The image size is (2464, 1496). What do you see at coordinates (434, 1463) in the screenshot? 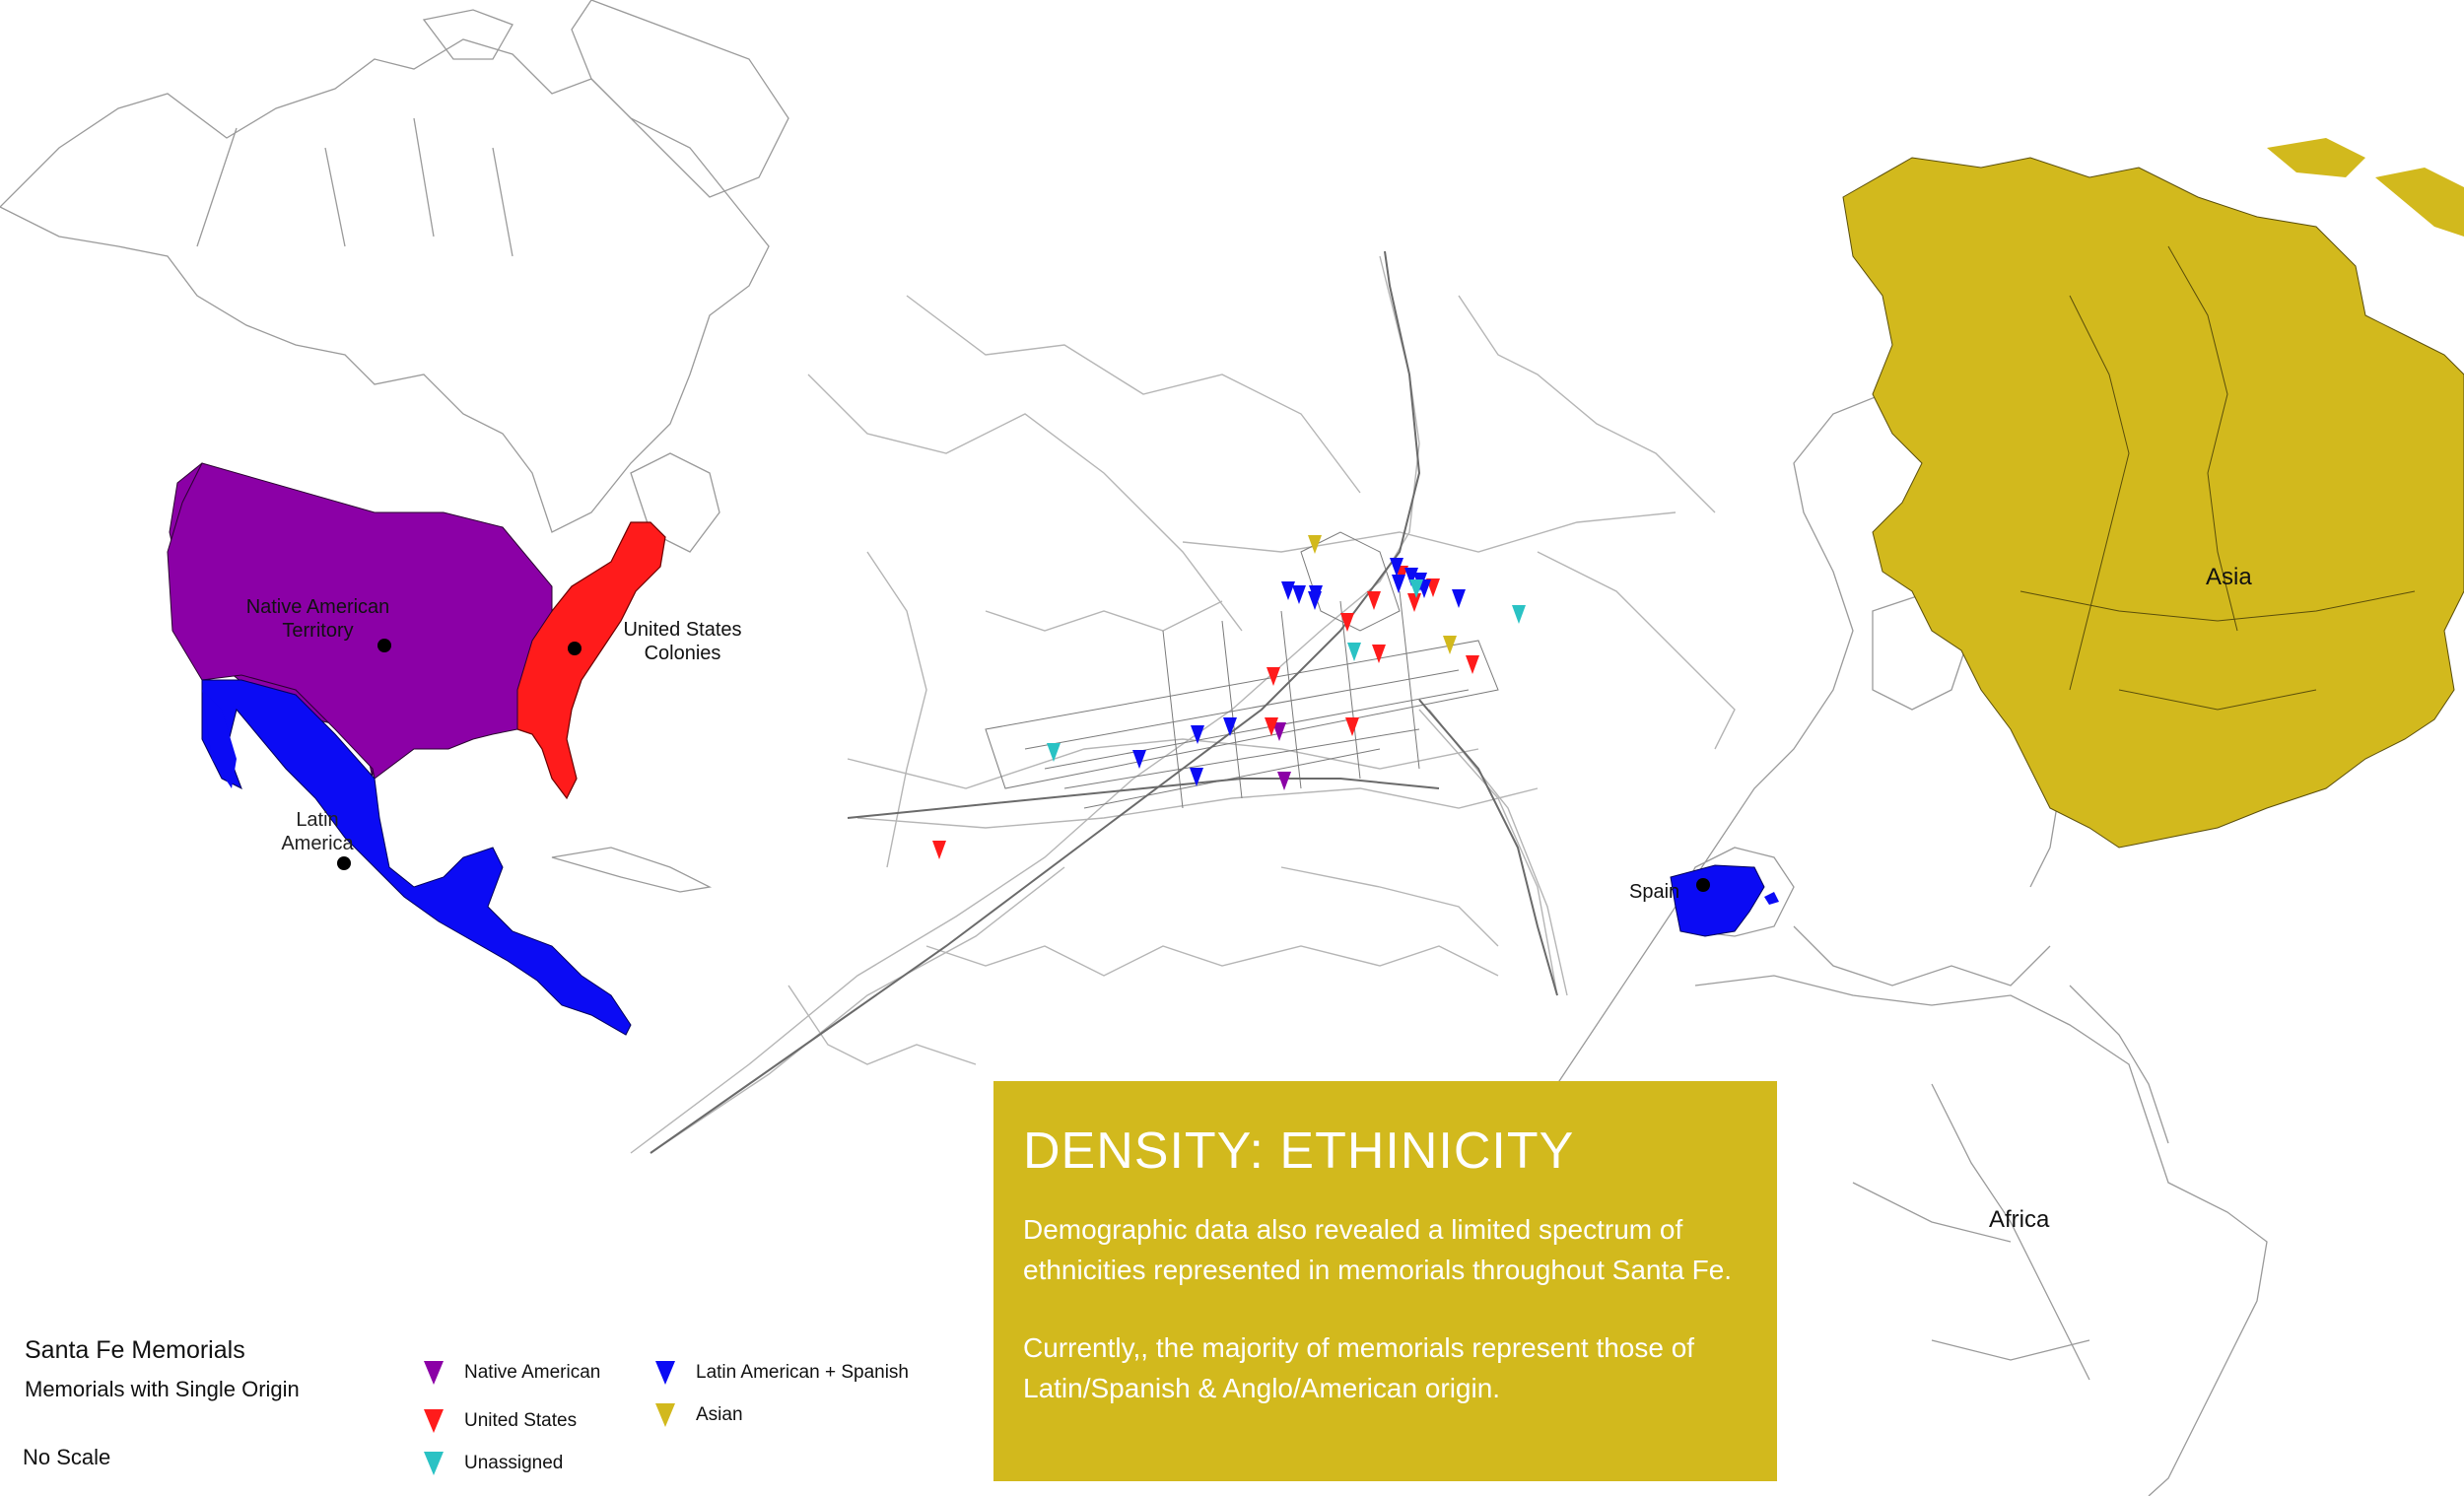
I see `legend-swatch-unassigned` at bounding box center [434, 1463].